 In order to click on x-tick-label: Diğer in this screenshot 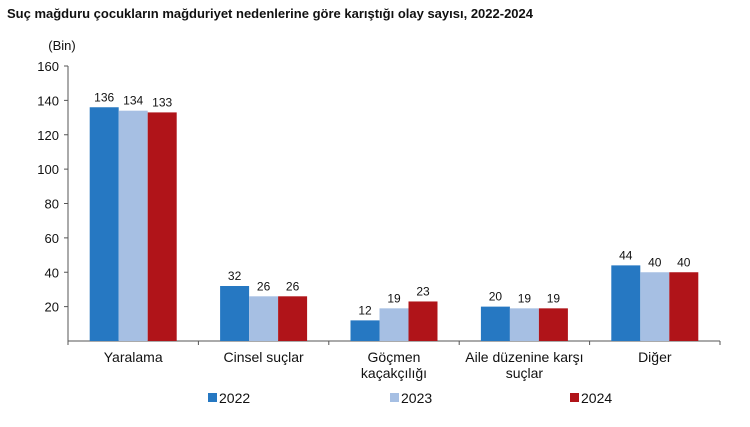, I will do `click(655, 357)`.